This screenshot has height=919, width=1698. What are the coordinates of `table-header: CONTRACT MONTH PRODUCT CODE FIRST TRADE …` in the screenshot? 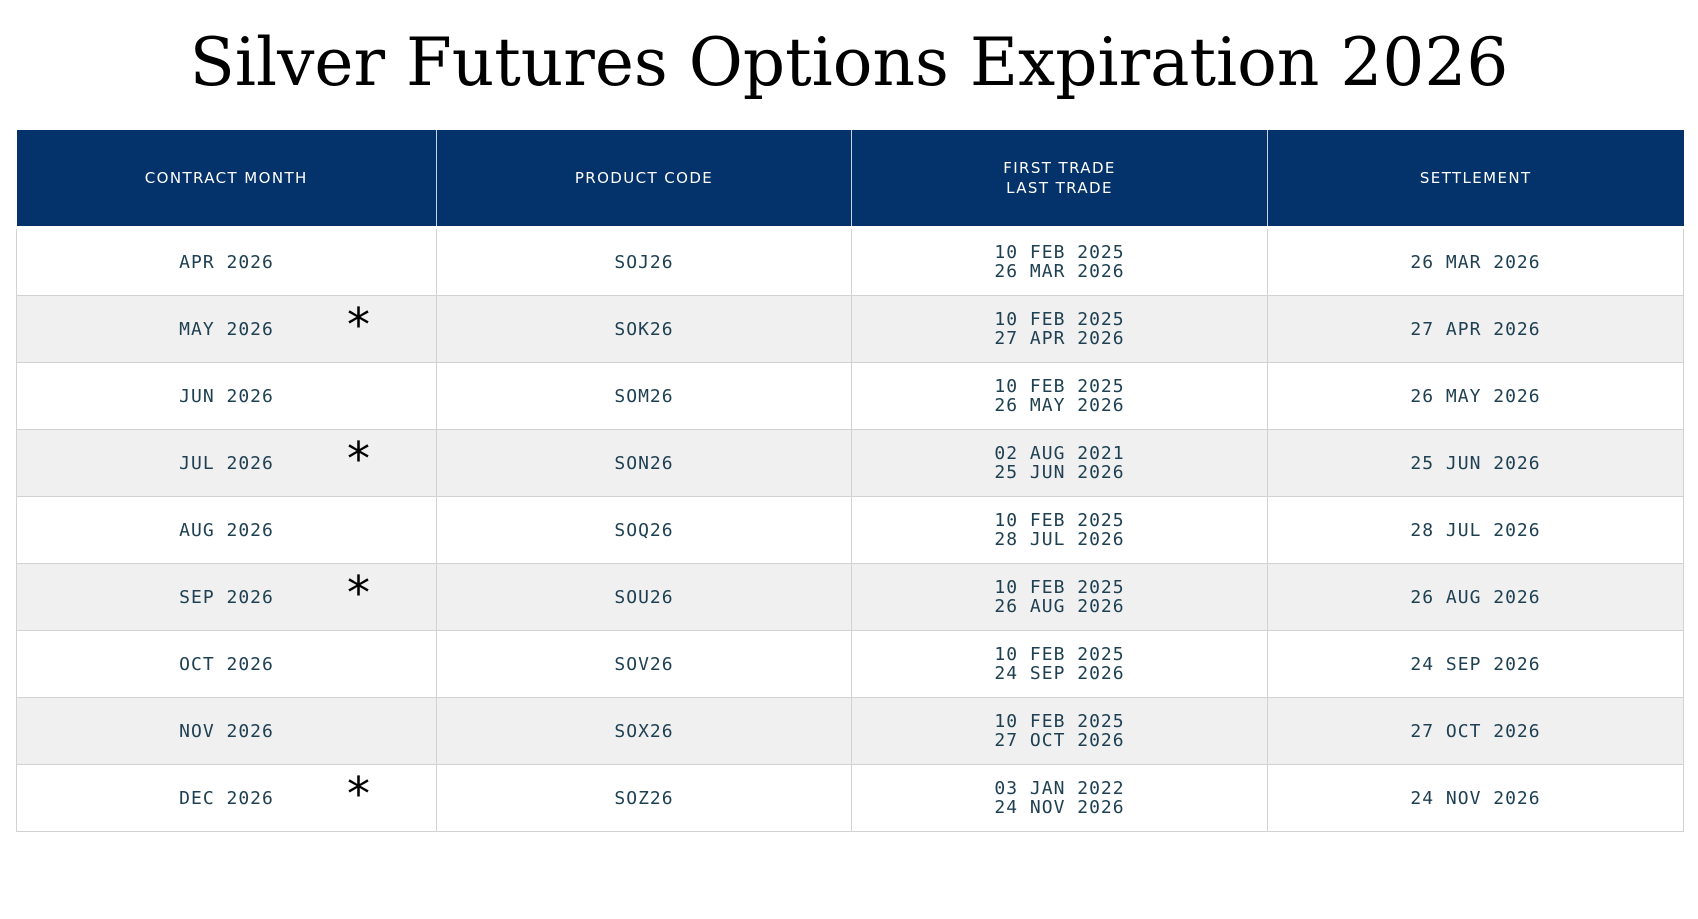 It's located at (850, 179).